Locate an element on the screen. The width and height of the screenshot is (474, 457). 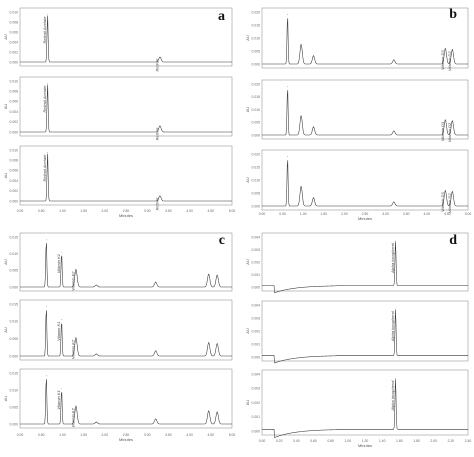
panel-label-a: a is located at coordinates (221, 16).